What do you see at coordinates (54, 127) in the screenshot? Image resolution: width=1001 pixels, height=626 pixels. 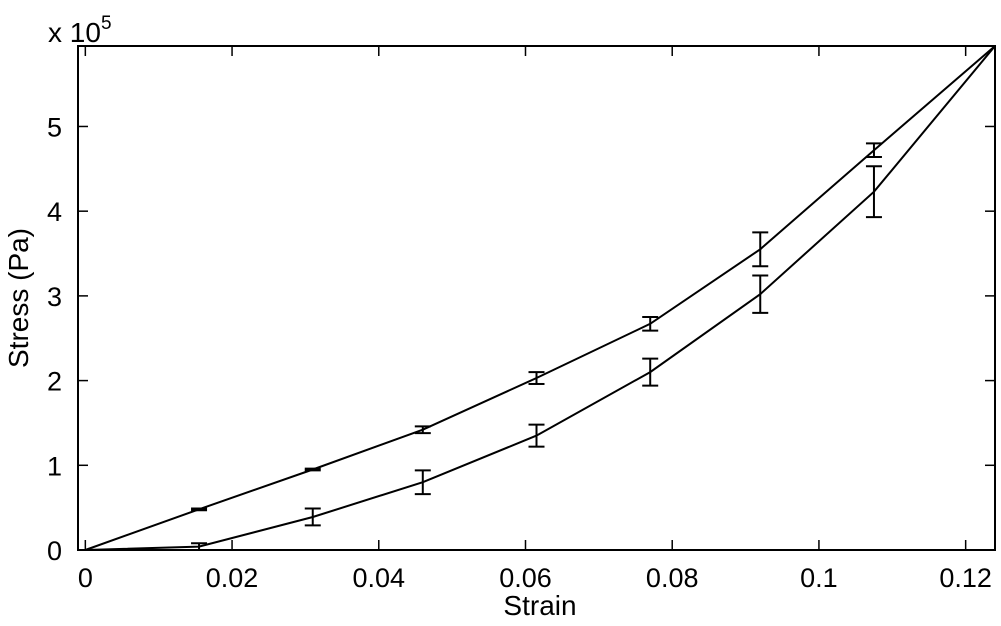 I see `y-tick-label: 5` at bounding box center [54, 127].